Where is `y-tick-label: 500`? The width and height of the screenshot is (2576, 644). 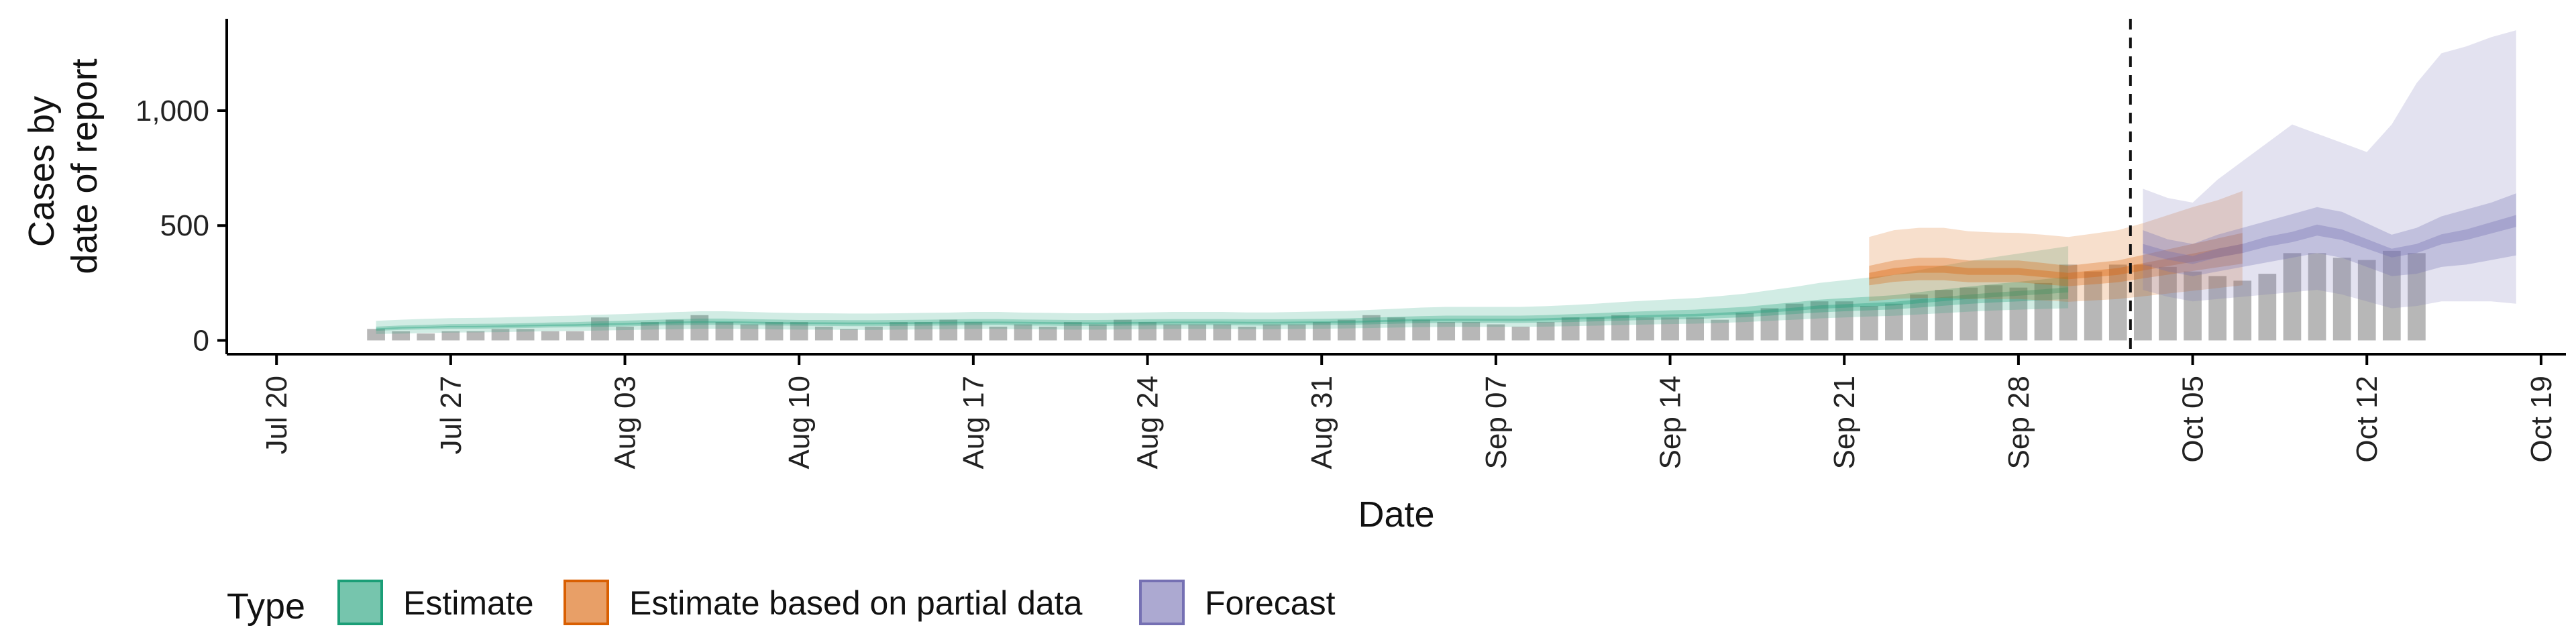 y-tick-label: 500 is located at coordinates (184, 225).